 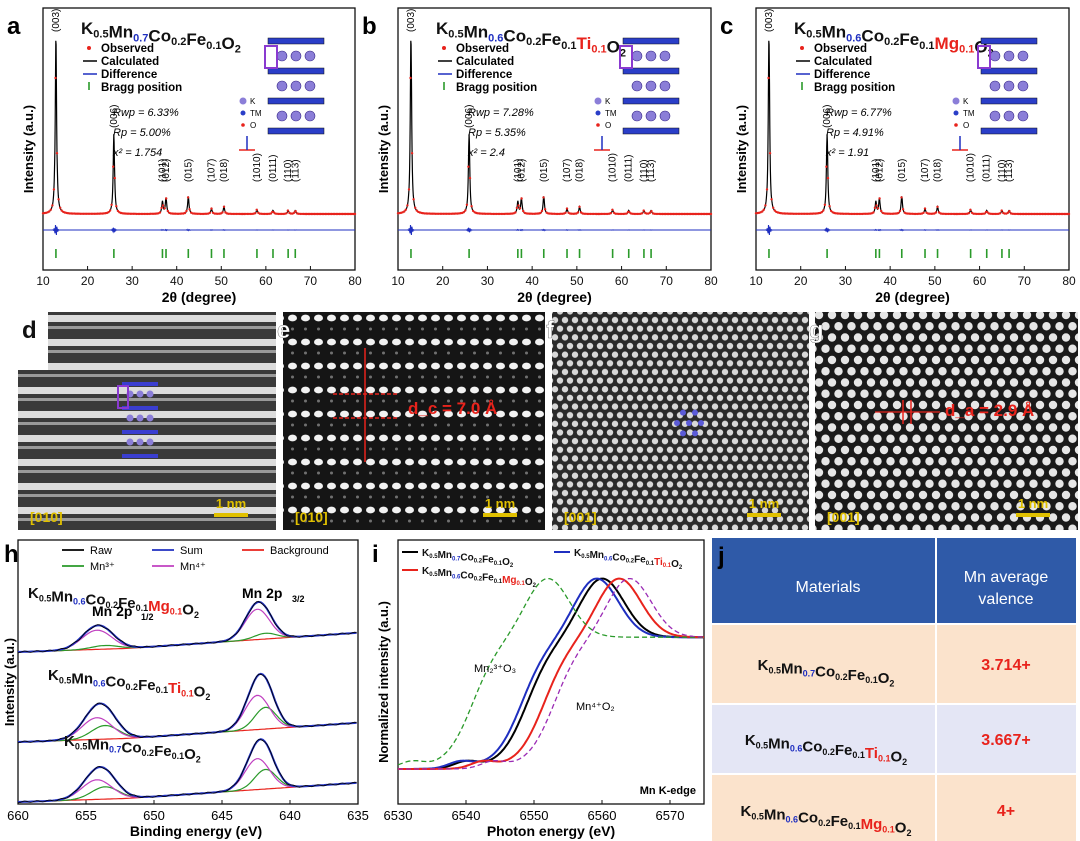 I want to click on sample-formula: K0.5Mn0.6Co0.2Fe0.1Ti0.1O2, so click(x=129, y=684).